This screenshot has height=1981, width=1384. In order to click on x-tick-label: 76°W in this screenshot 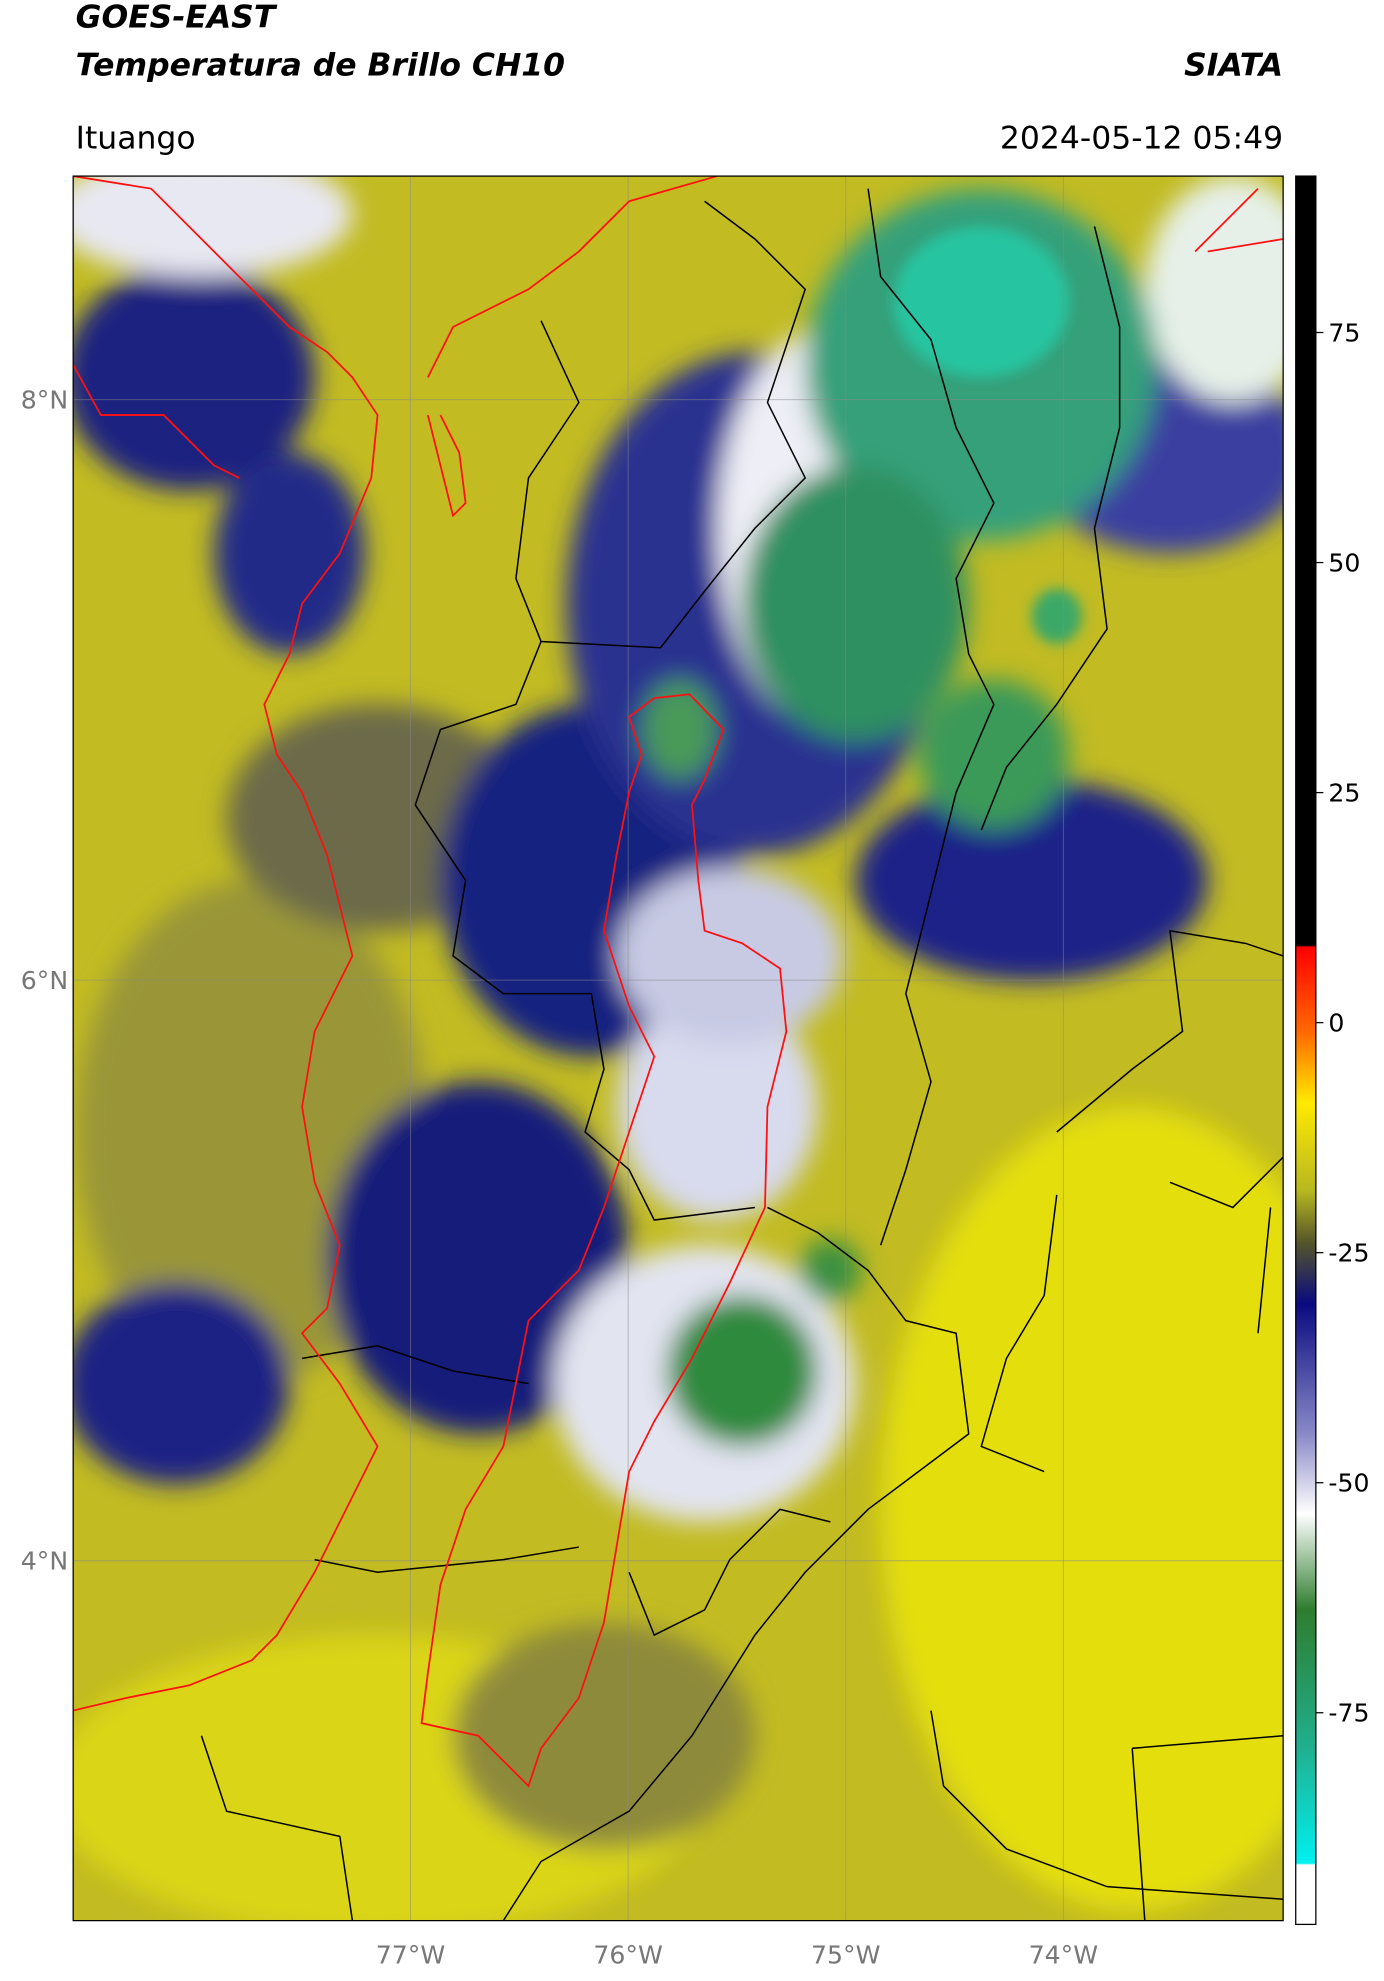, I will do `click(628, 1954)`.